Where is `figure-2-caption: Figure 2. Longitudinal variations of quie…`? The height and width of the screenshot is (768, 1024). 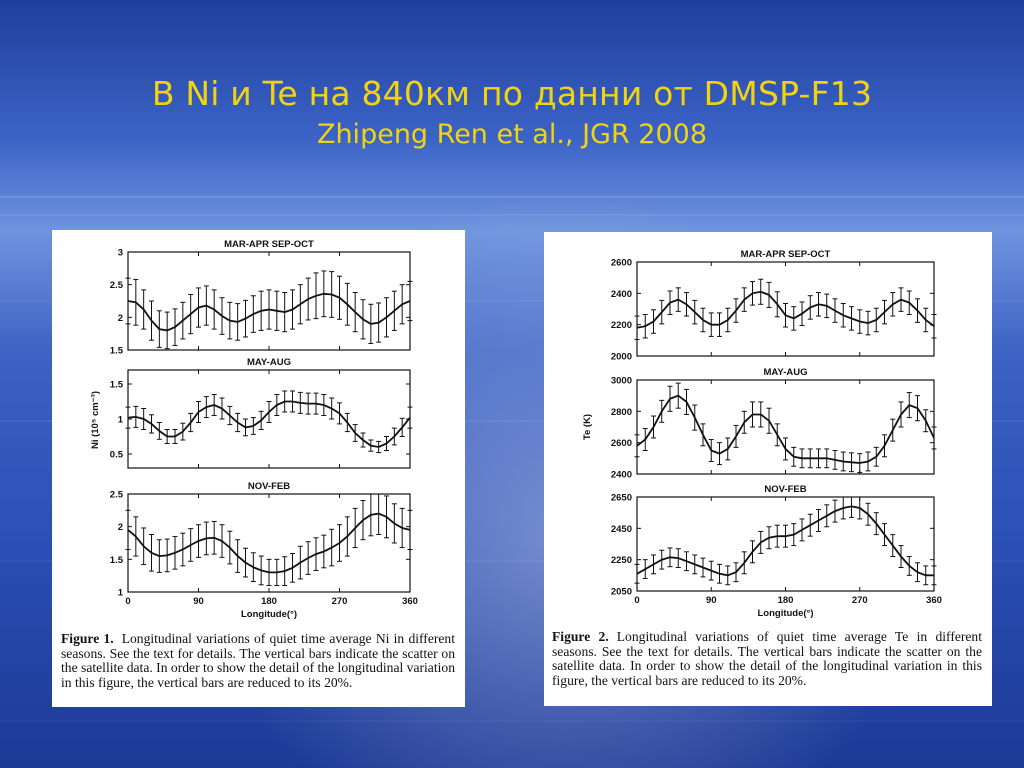
figure-2-caption: Figure 2. Longitudinal variations of quie… is located at coordinates (767, 658).